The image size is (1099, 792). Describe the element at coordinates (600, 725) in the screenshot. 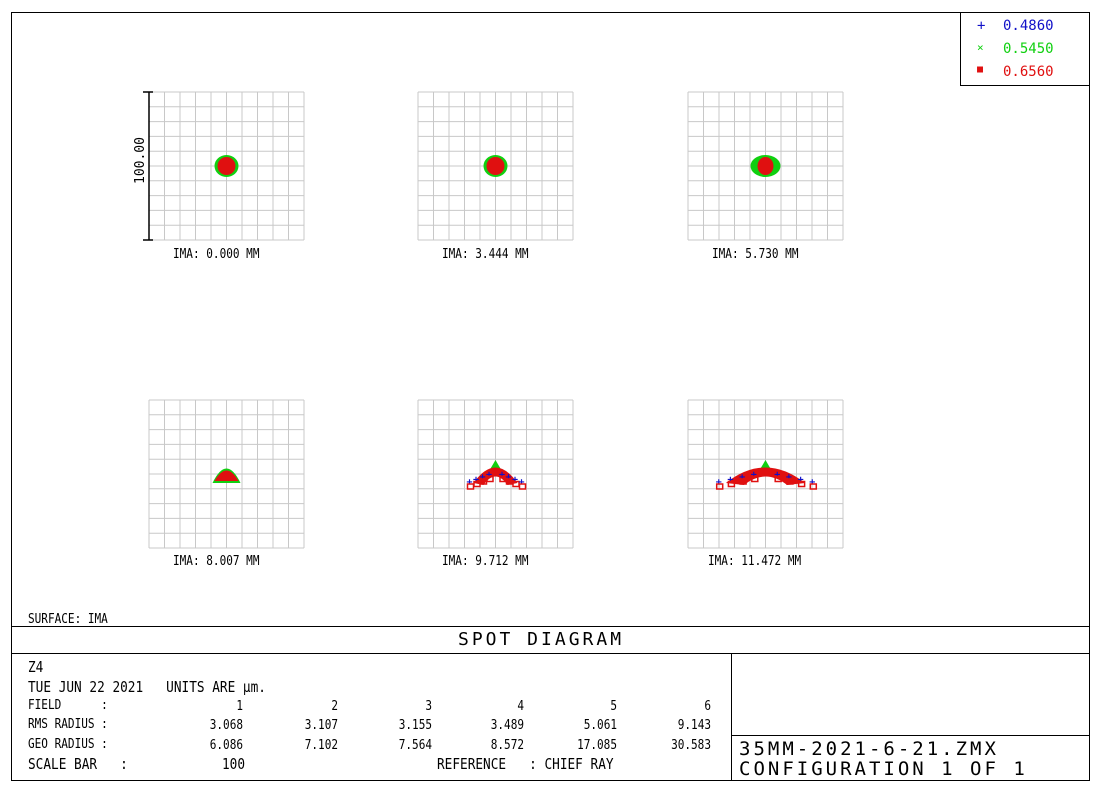

I see `table-cell-rms: 5.061` at that location.